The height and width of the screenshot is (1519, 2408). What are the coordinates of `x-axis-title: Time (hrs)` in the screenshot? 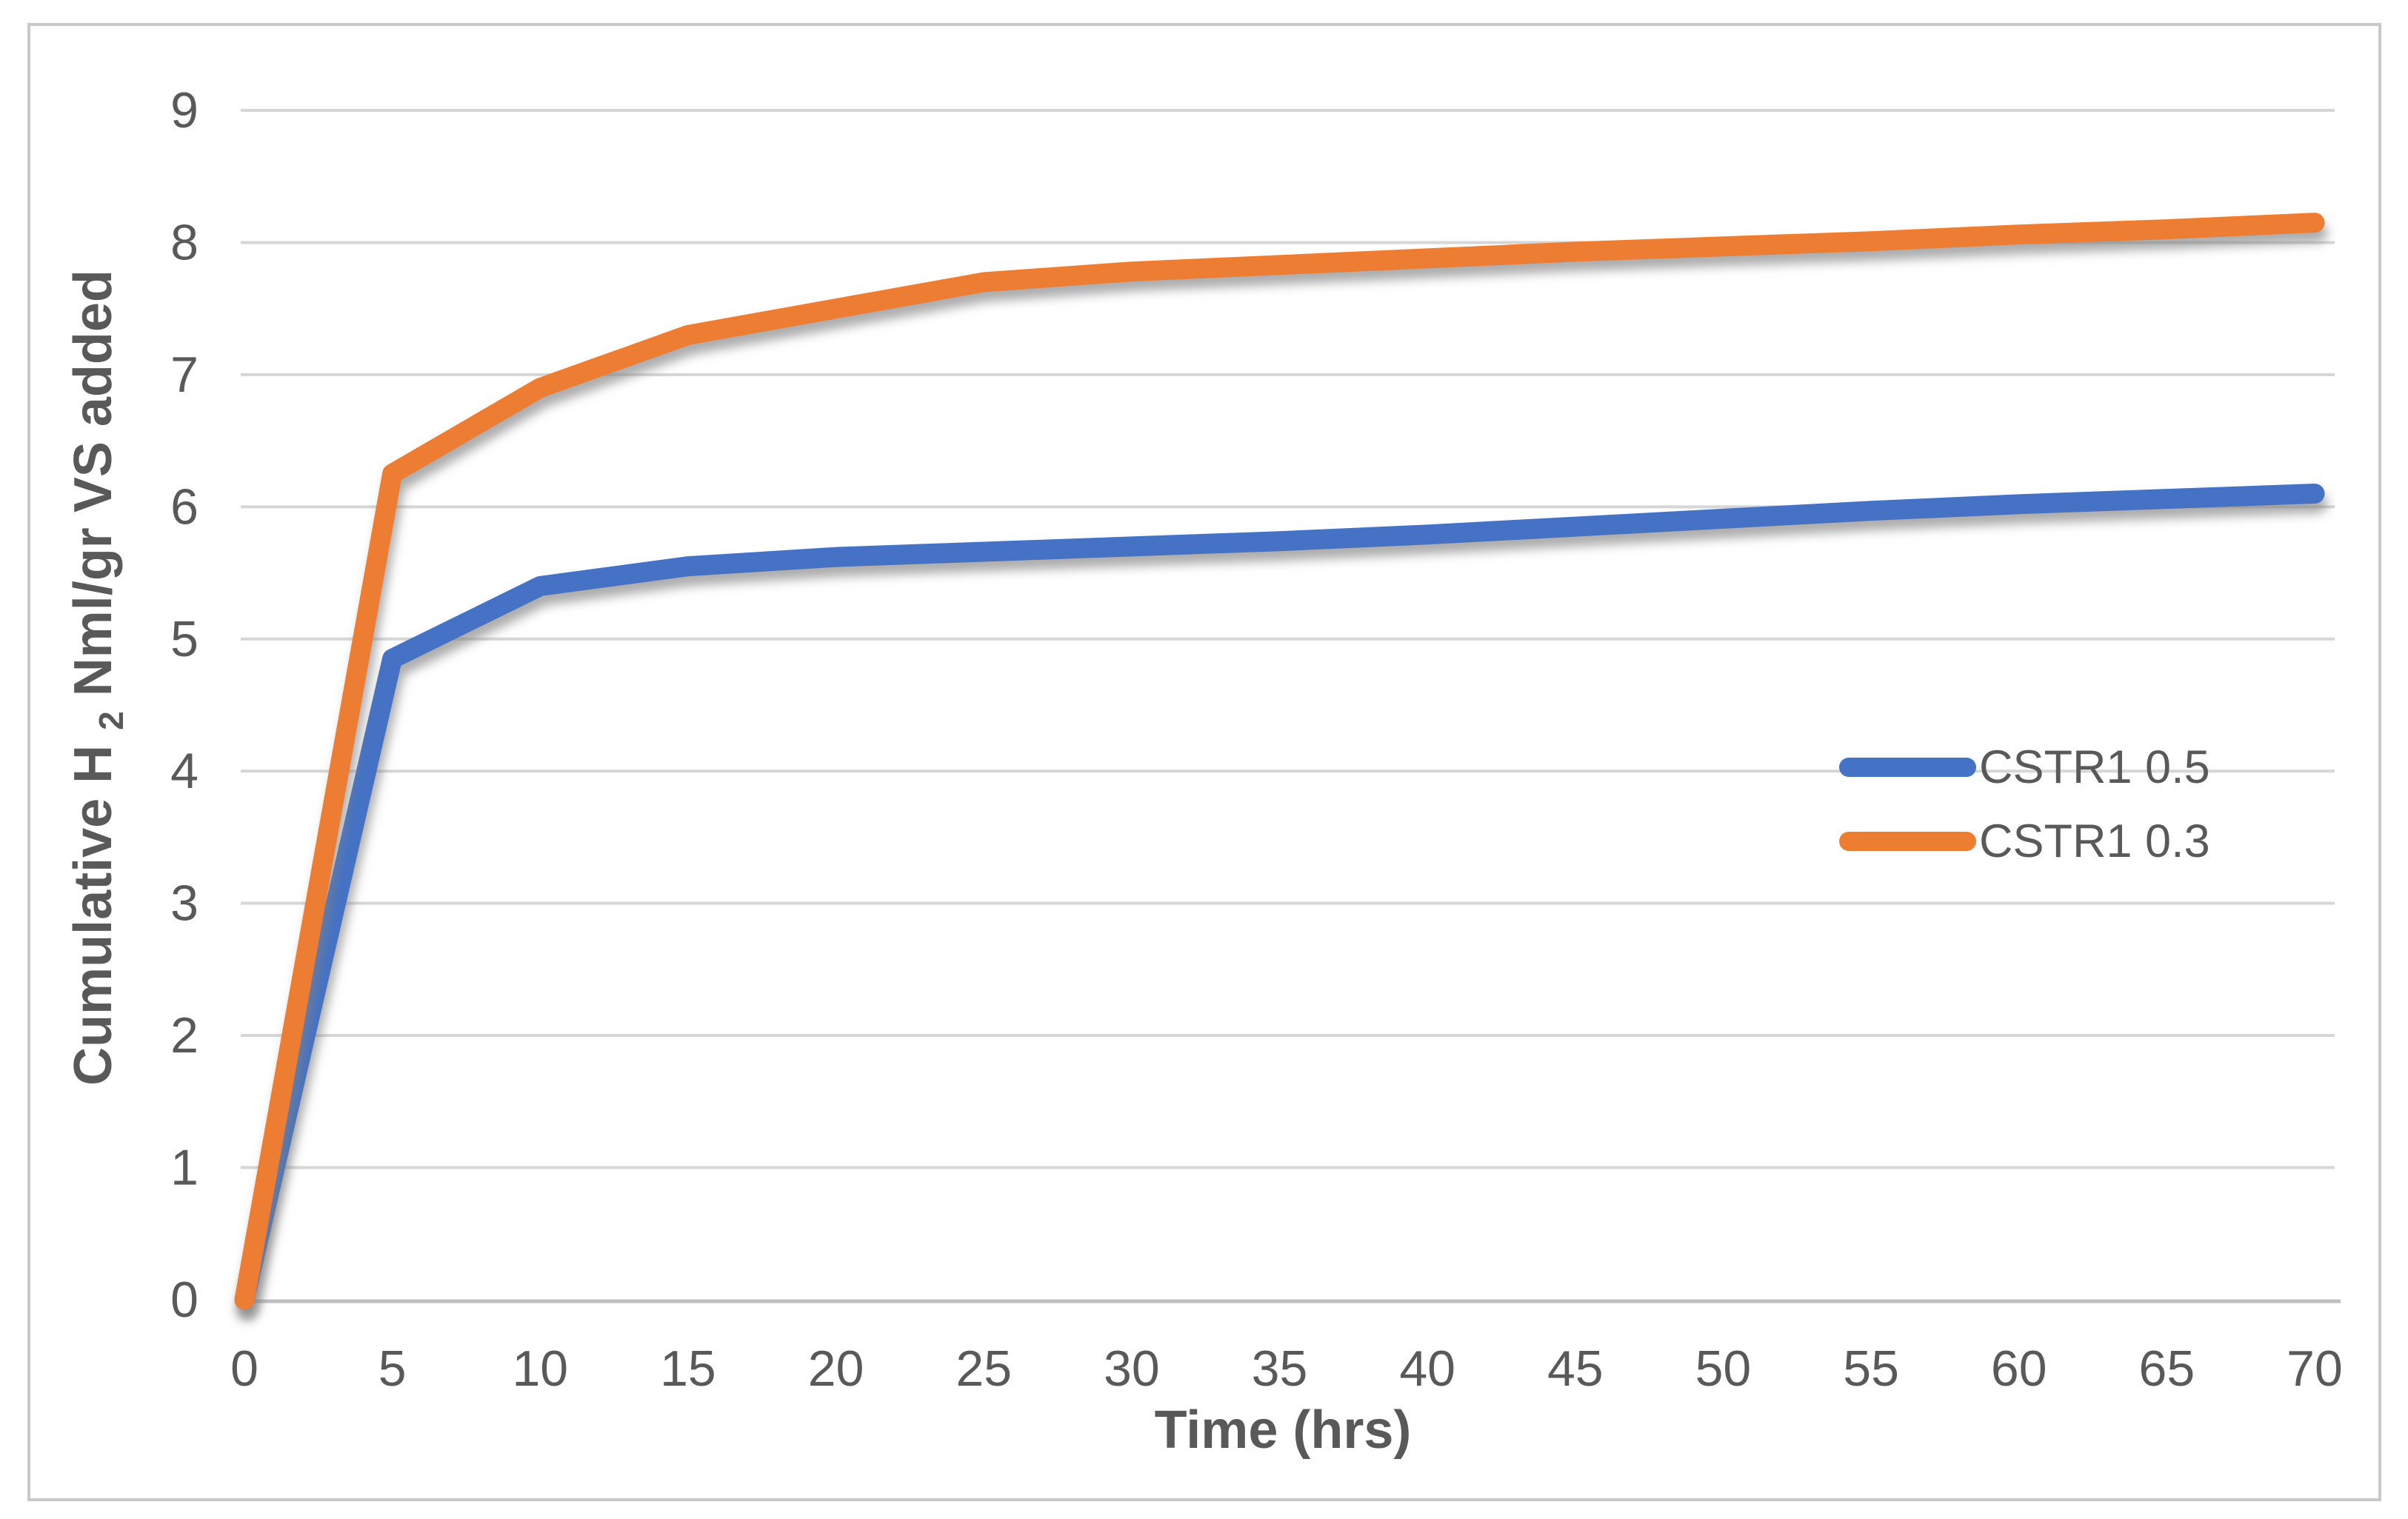 It's located at (1283, 1430).